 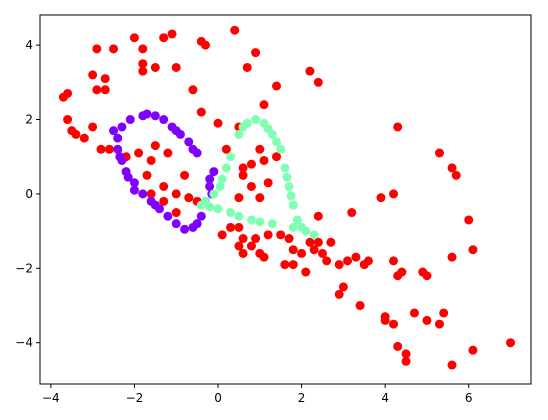 What do you see at coordinates (135, 398) in the screenshot?
I see `x-tick-label: −2` at bounding box center [135, 398].